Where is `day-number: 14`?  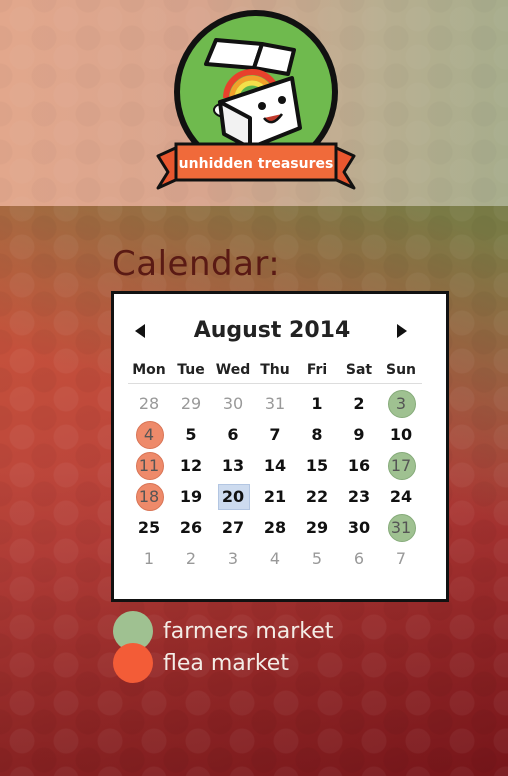
day-number: 14 is located at coordinates (275, 465).